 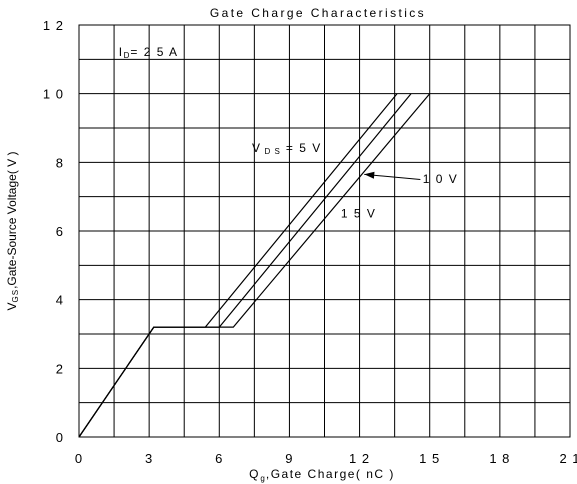 What do you see at coordinates (219, 458) in the screenshot?
I see `x-tick-label: 6` at bounding box center [219, 458].